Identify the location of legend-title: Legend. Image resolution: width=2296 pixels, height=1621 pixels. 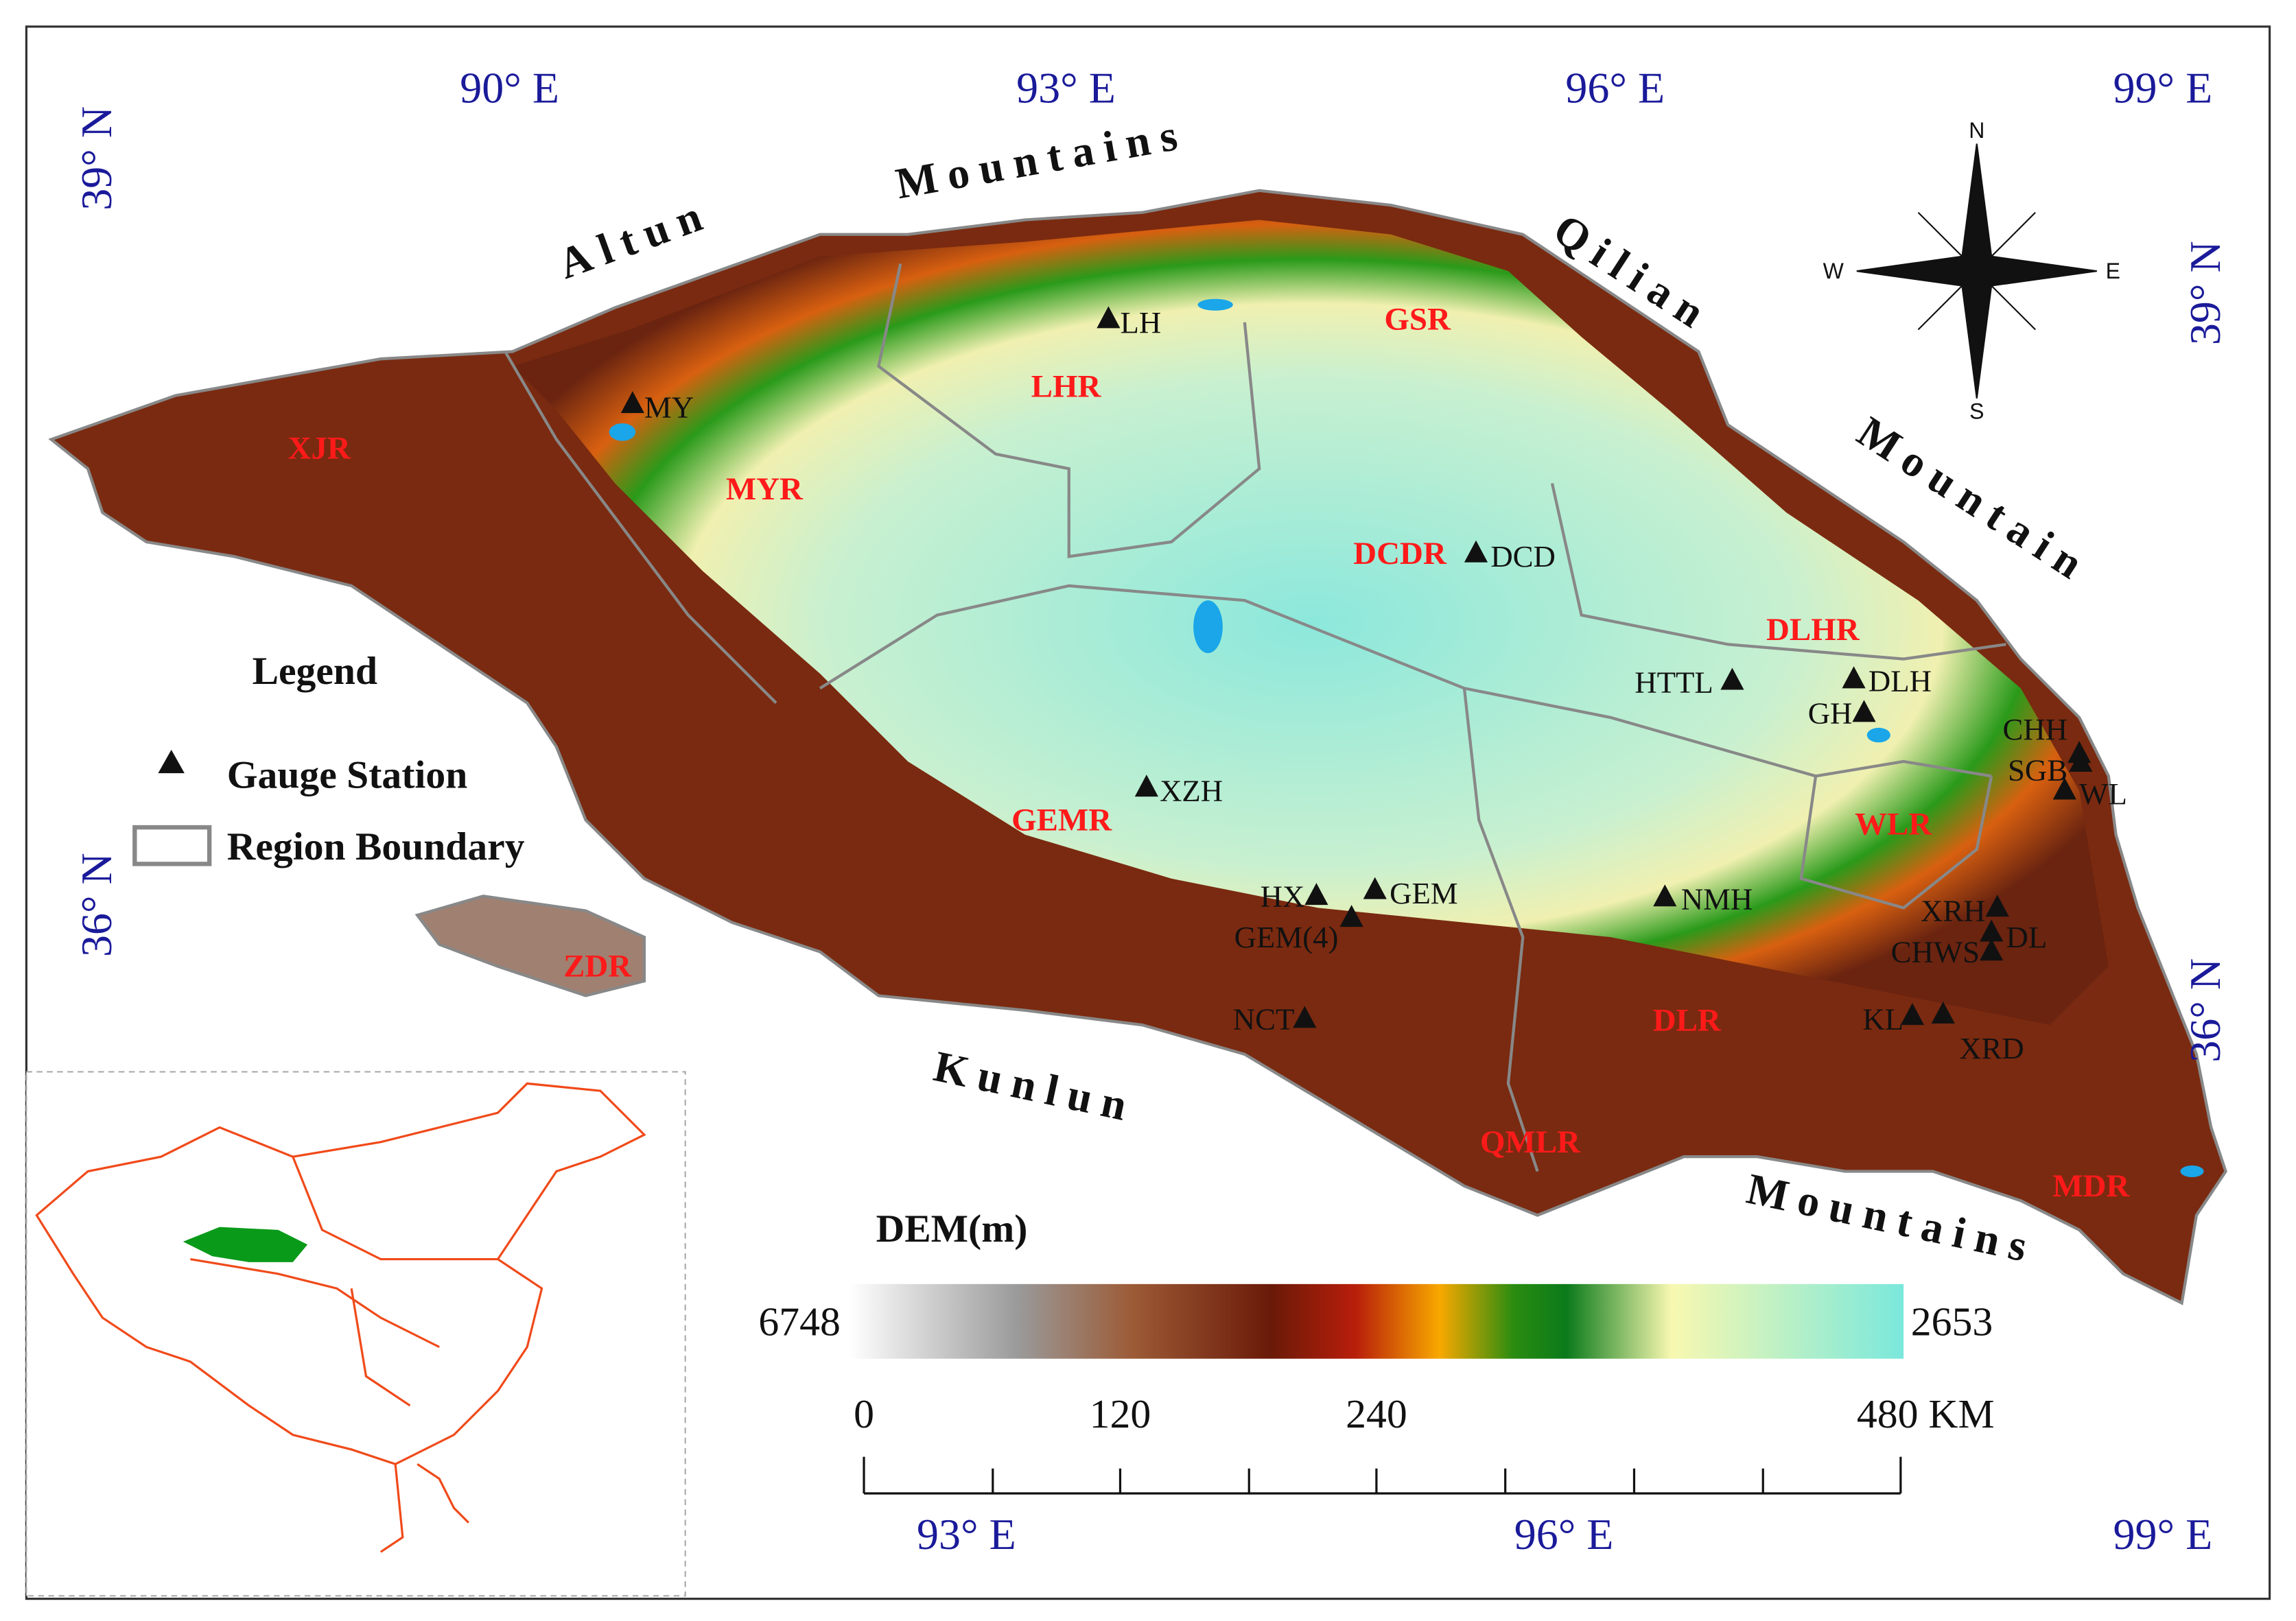
(315, 671).